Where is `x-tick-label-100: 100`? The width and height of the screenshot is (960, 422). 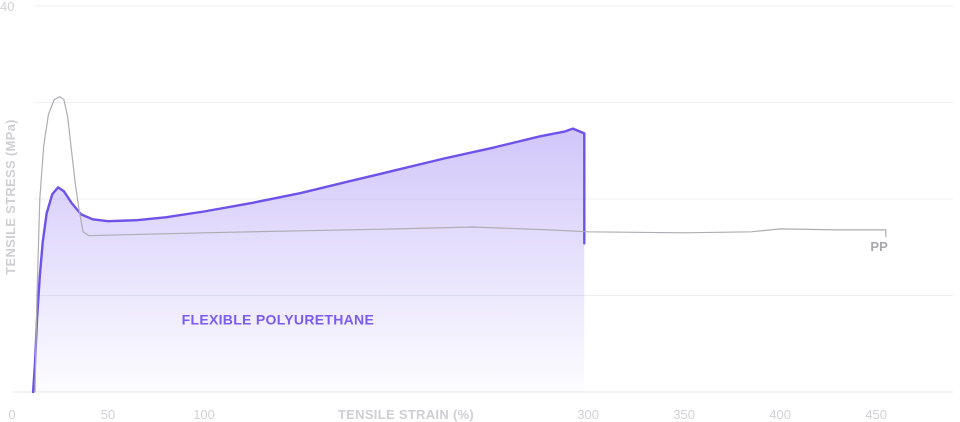
x-tick-label-100: 100 is located at coordinates (204, 414).